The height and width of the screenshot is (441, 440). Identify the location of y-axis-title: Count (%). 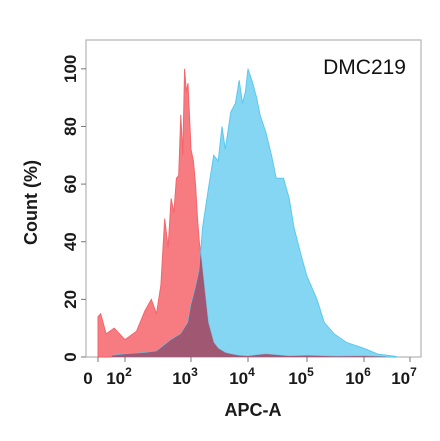
(31, 202).